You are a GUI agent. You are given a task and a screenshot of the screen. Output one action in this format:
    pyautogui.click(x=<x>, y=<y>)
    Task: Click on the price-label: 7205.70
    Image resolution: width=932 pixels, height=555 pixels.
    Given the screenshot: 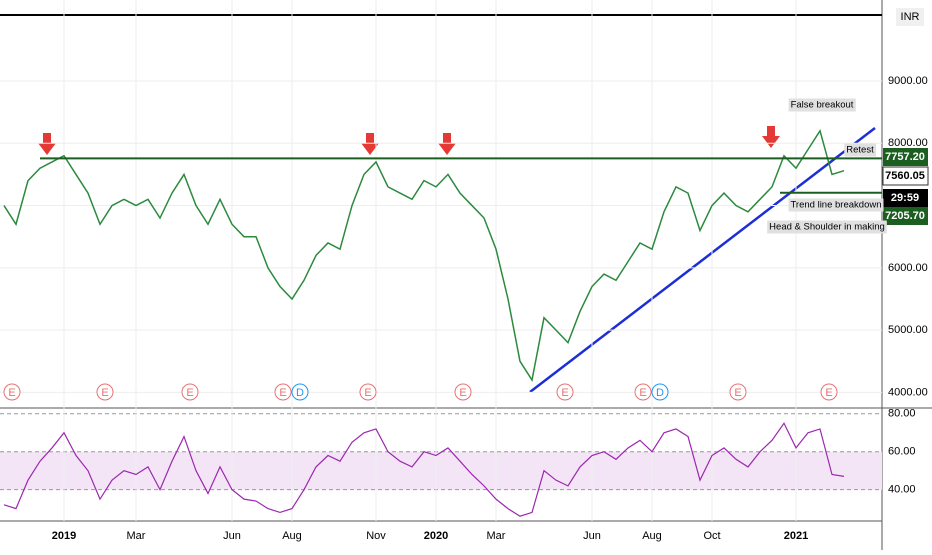 What is the action you would take?
    pyautogui.click(x=905, y=216)
    